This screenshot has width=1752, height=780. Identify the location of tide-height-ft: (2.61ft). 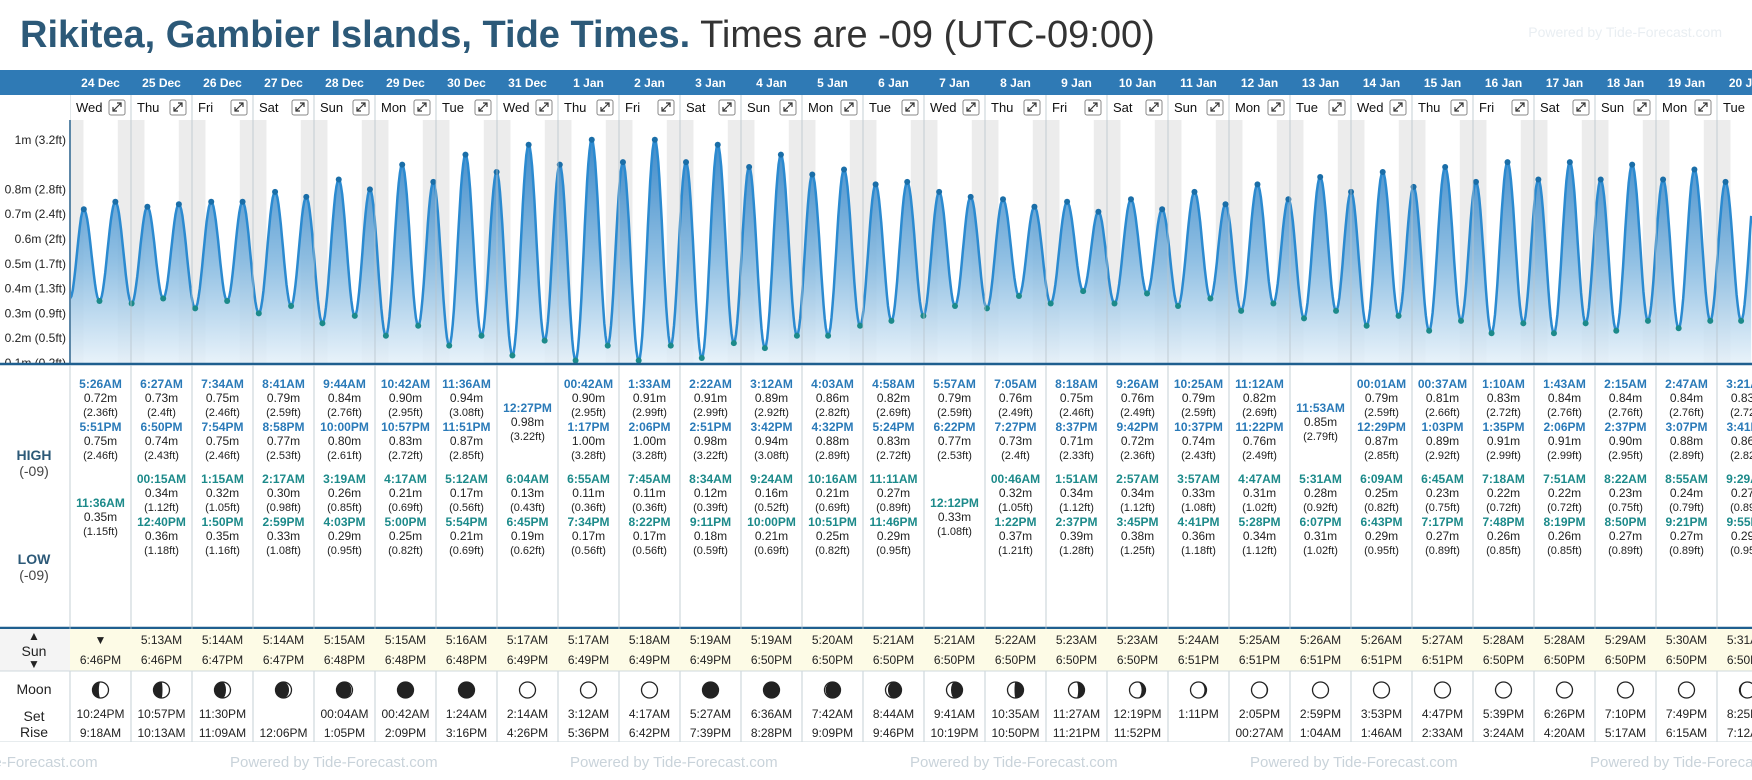
(344, 456).